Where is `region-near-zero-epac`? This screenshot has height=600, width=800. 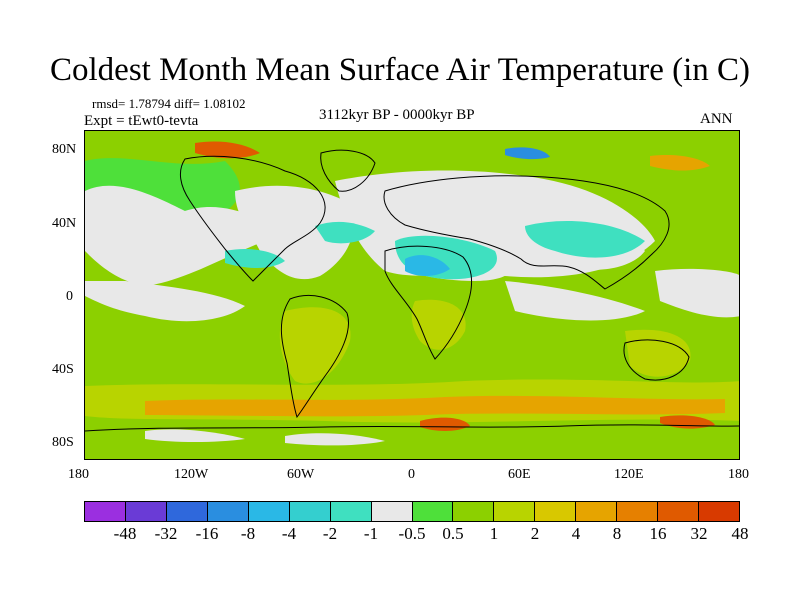
region-near-zero-epac is located at coordinates (697, 293).